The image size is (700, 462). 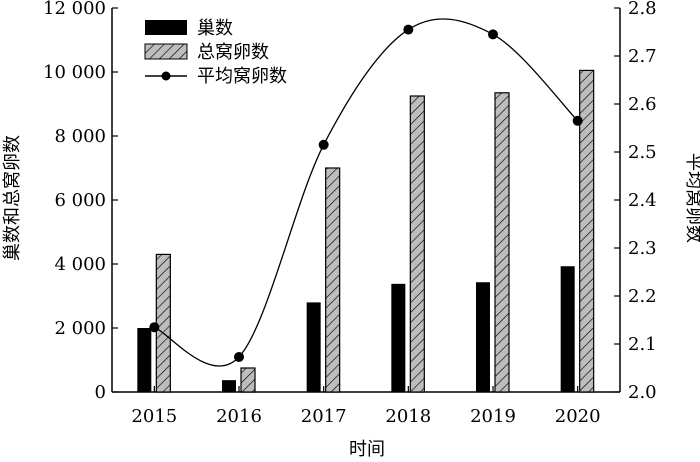 What do you see at coordinates (166, 76) in the screenshot?
I see `legend-marker-avg-clutch` at bounding box center [166, 76].